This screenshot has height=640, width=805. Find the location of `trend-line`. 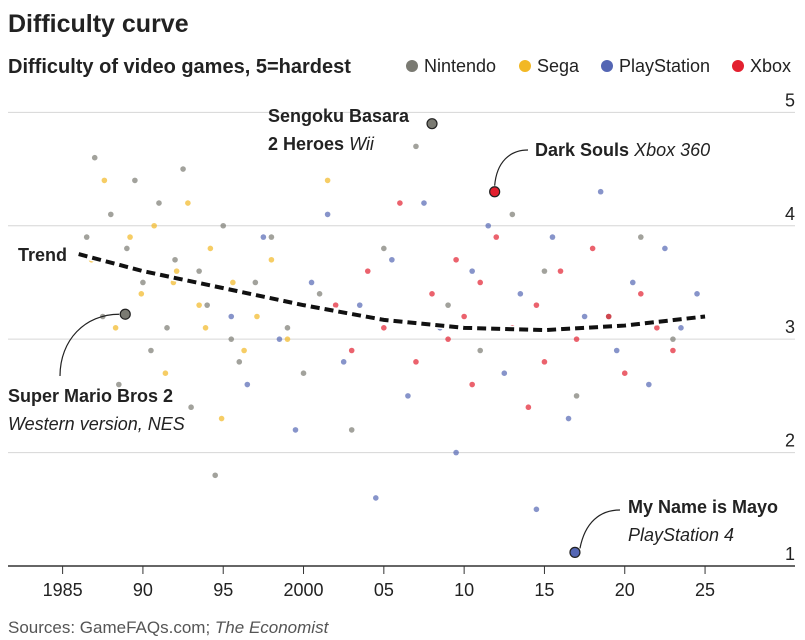

trend-line is located at coordinates (392, 292).